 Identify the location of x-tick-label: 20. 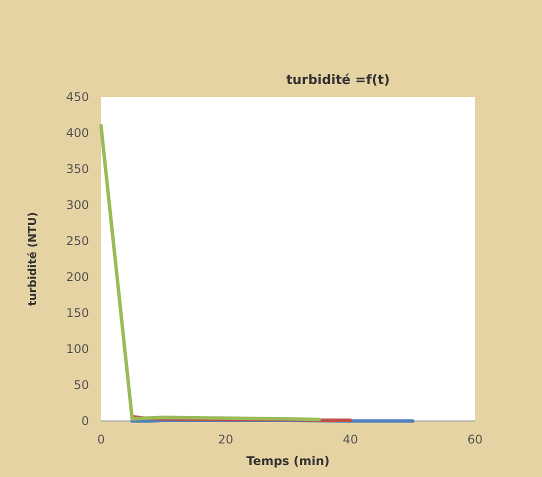
(226, 439).